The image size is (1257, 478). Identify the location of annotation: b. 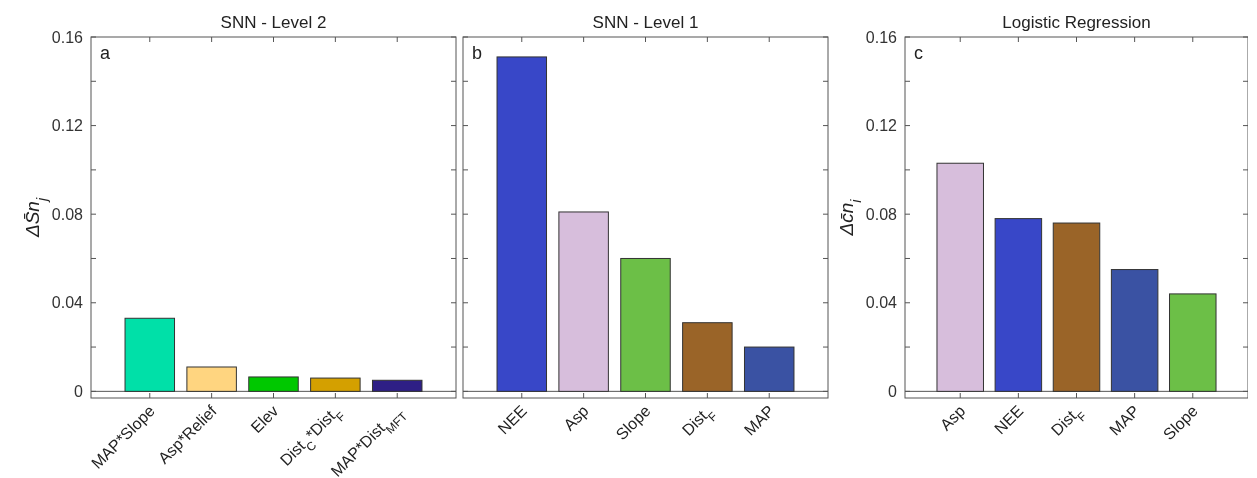
(477, 53).